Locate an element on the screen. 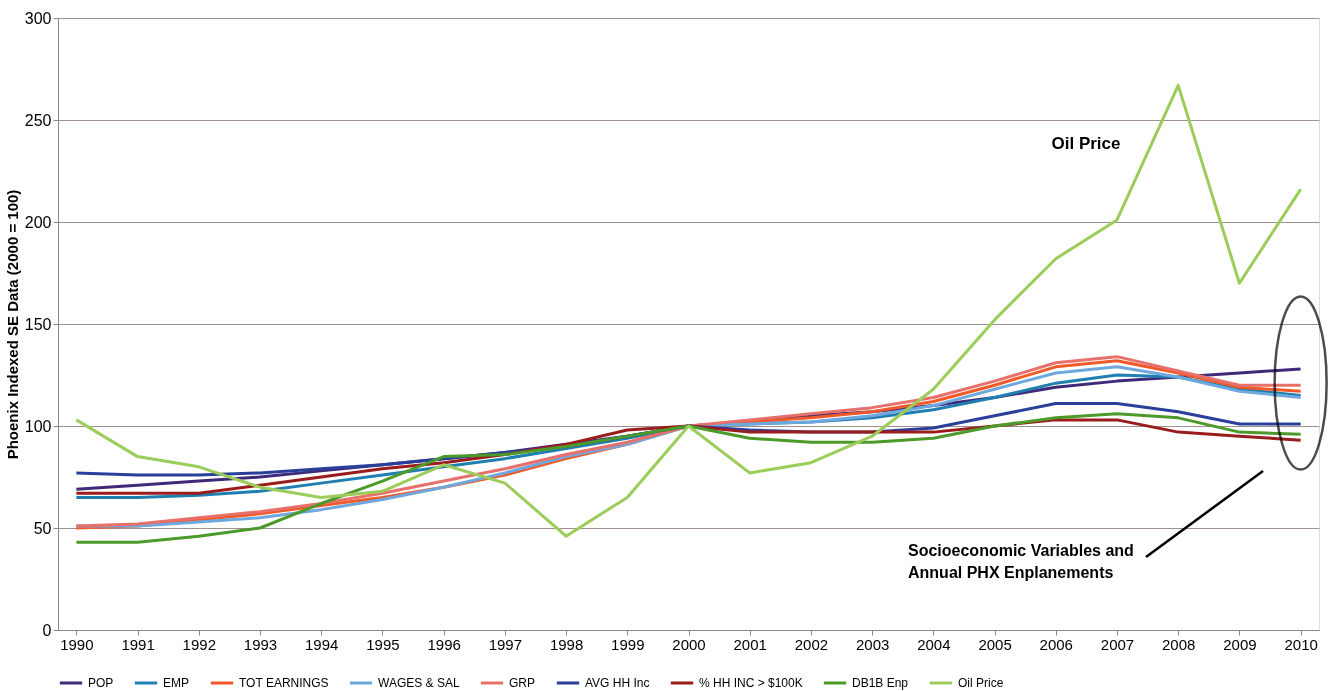  x-tick-label: 2001 is located at coordinates (750, 644).